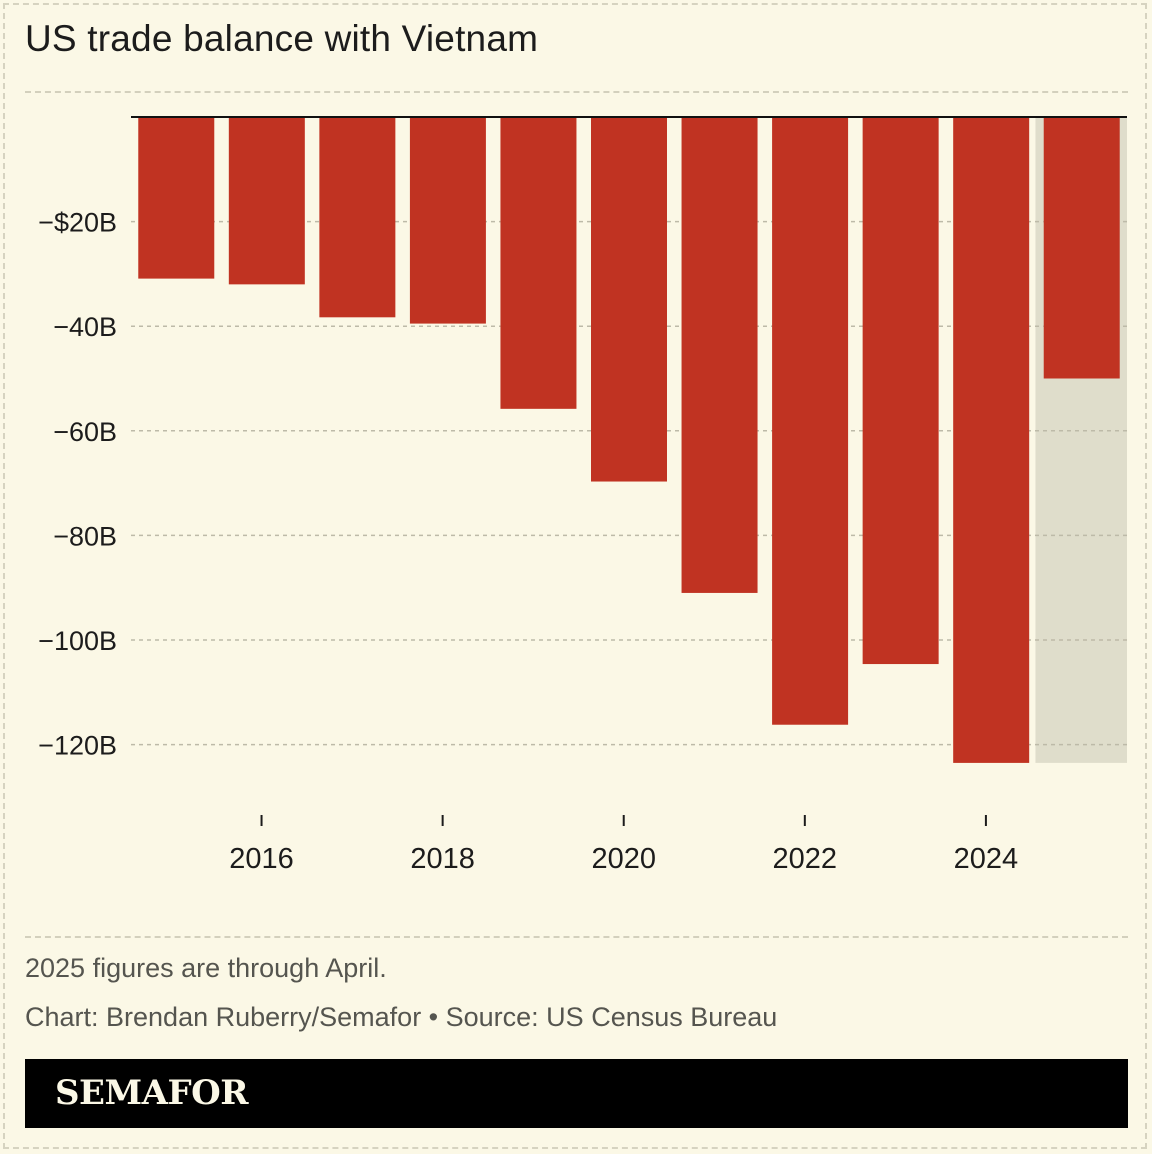  Describe the element at coordinates (900, 391) in the screenshot. I see `bar-2023` at that location.